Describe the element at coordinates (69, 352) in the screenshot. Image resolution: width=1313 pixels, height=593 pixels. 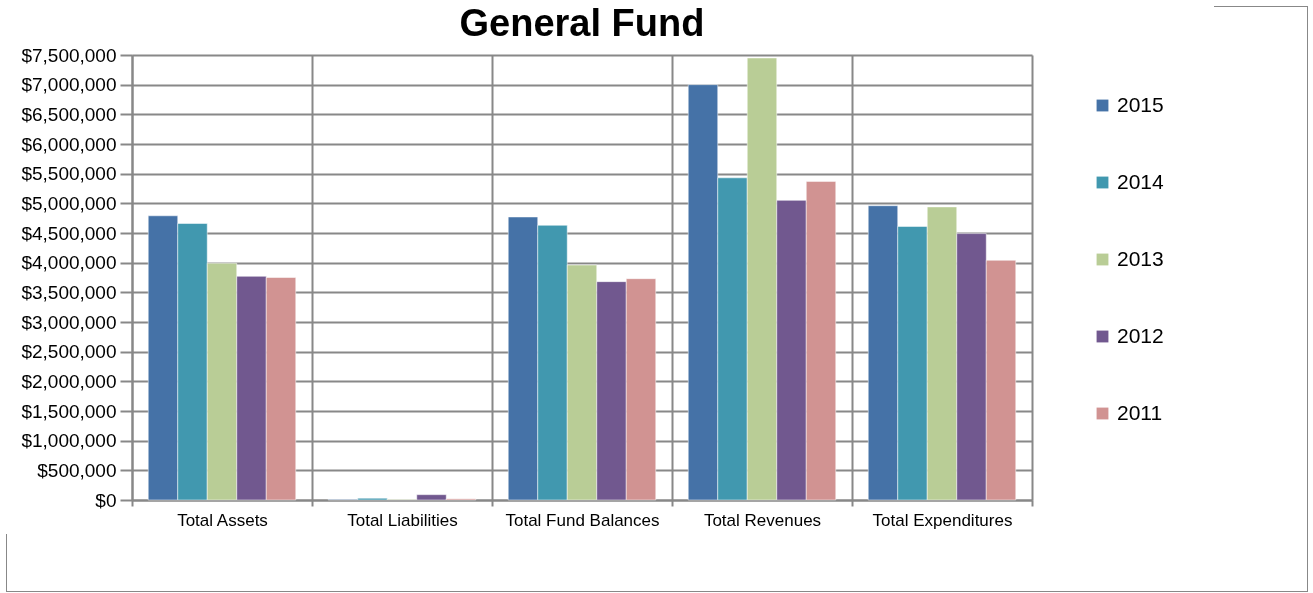
I see `y-tick-label: $2,500,000` at that location.